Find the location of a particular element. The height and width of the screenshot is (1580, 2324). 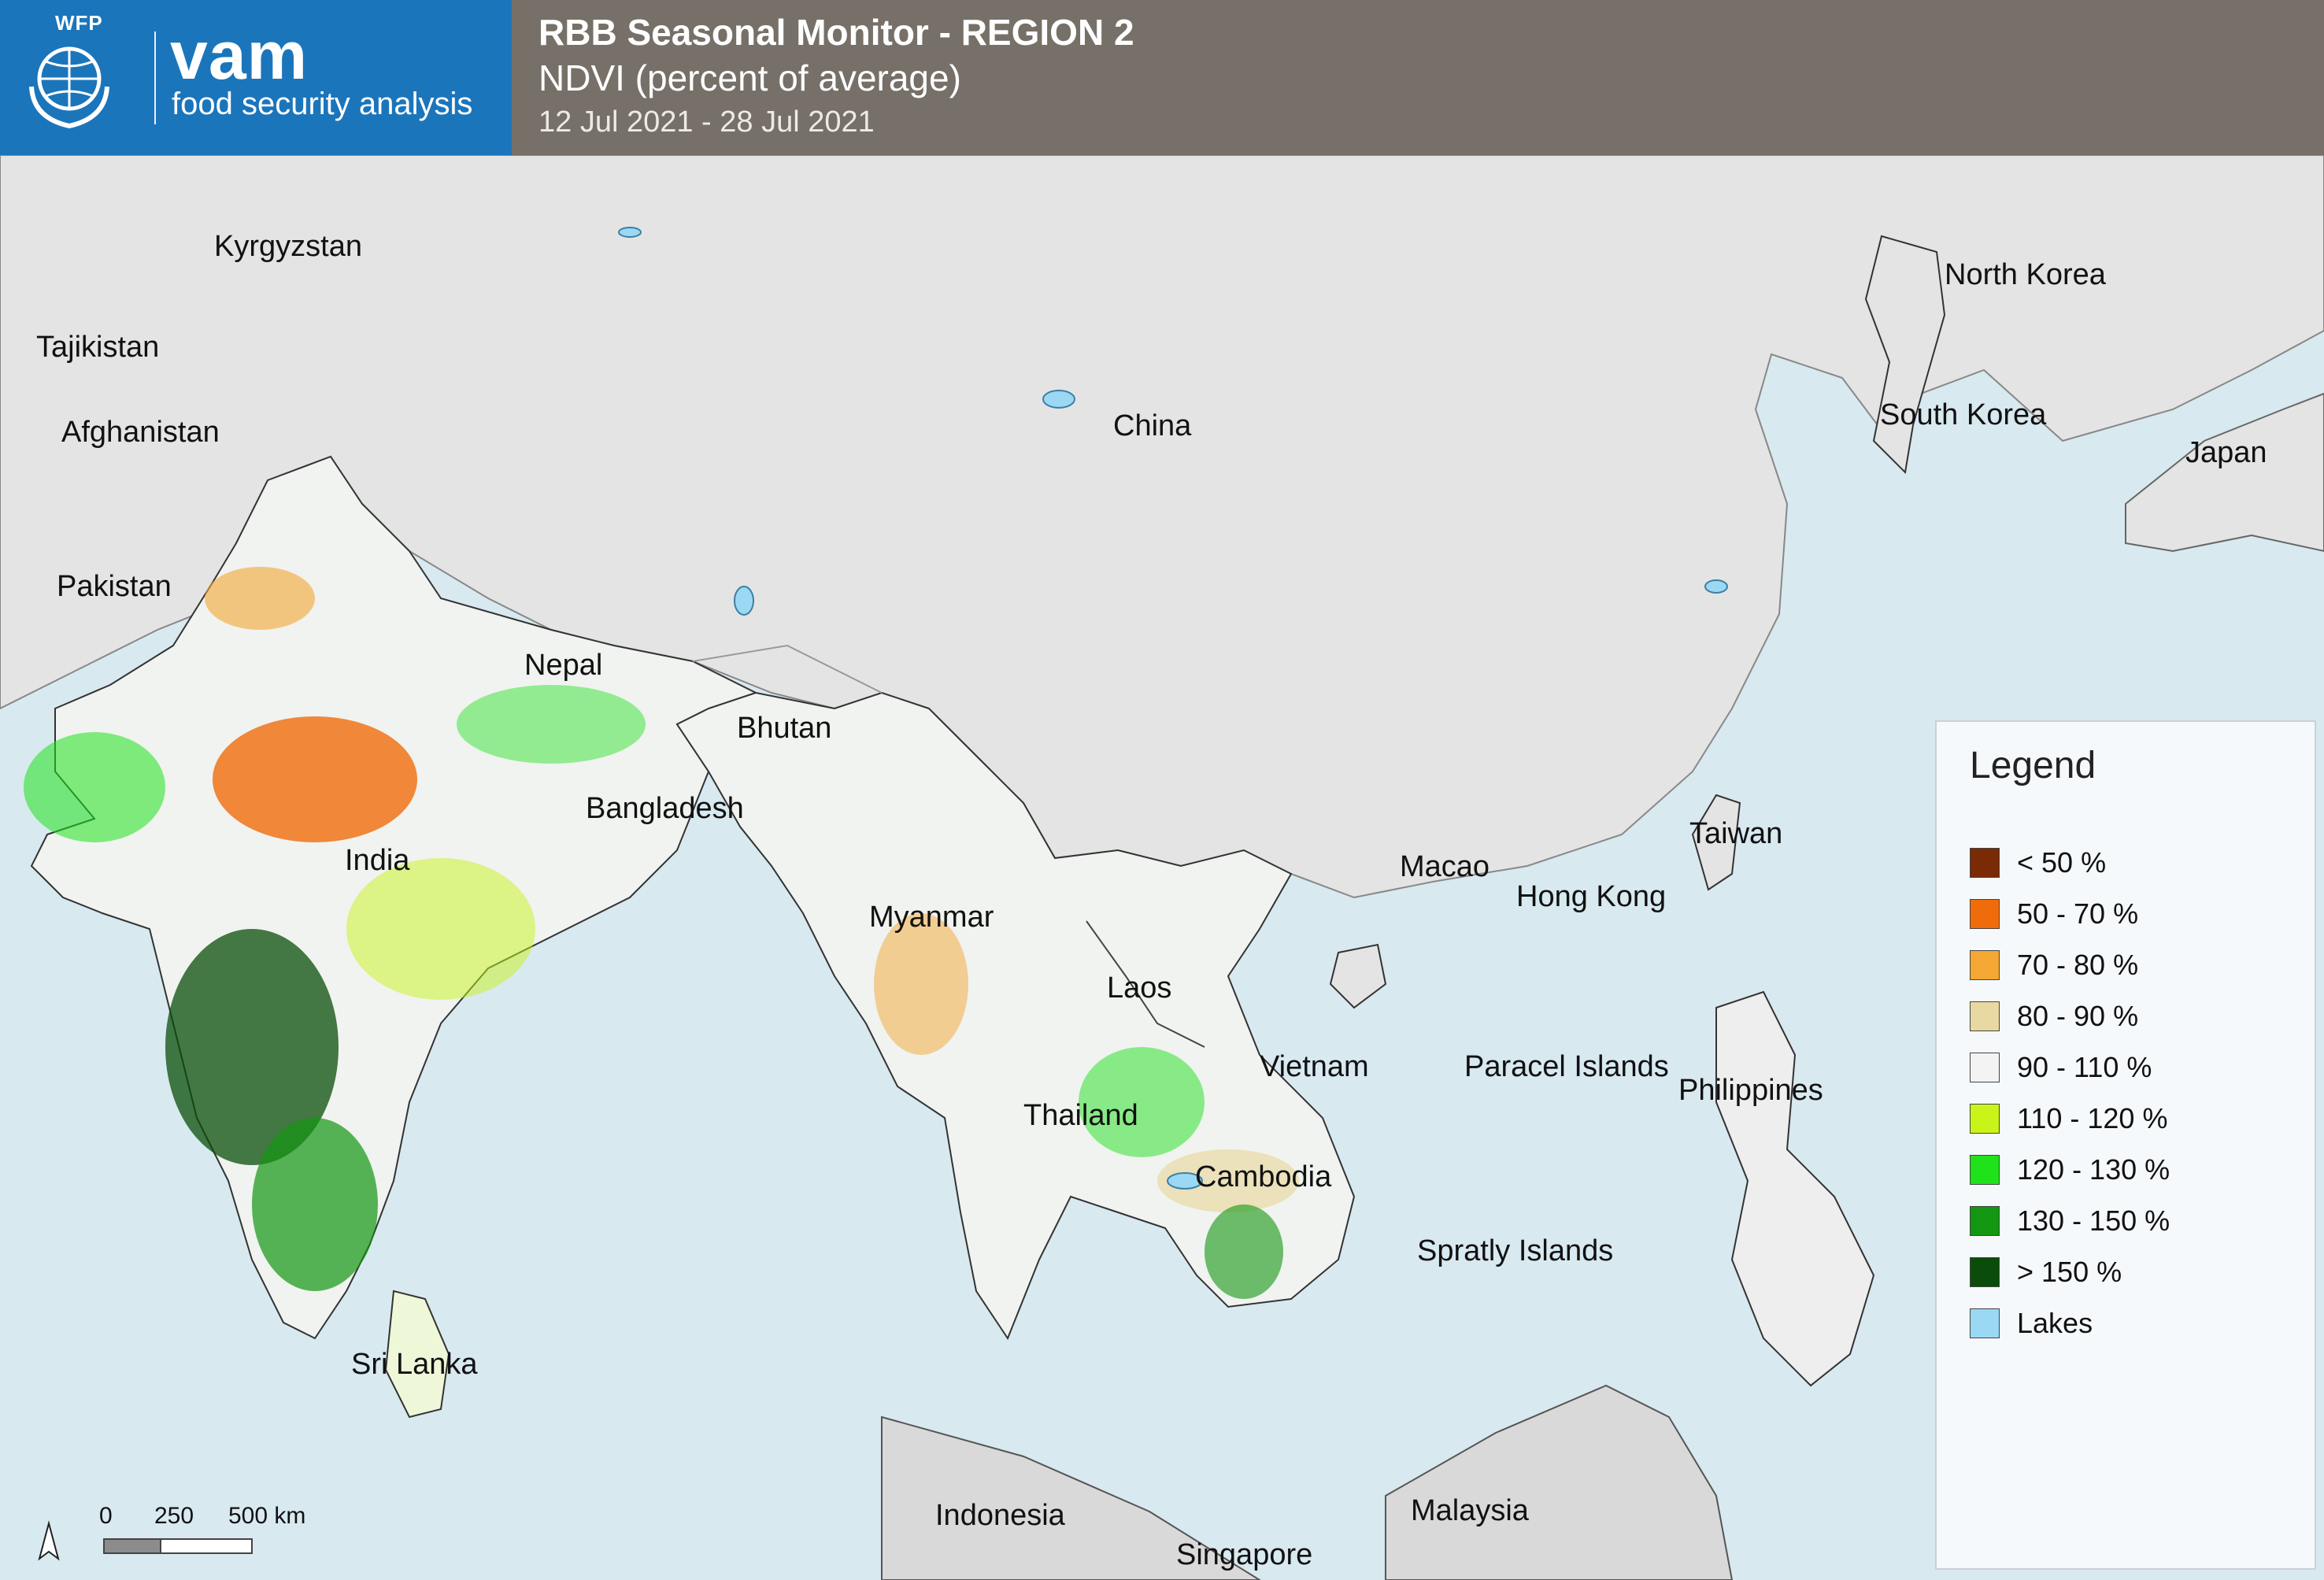

land-srilanka is located at coordinates (417, 1354).